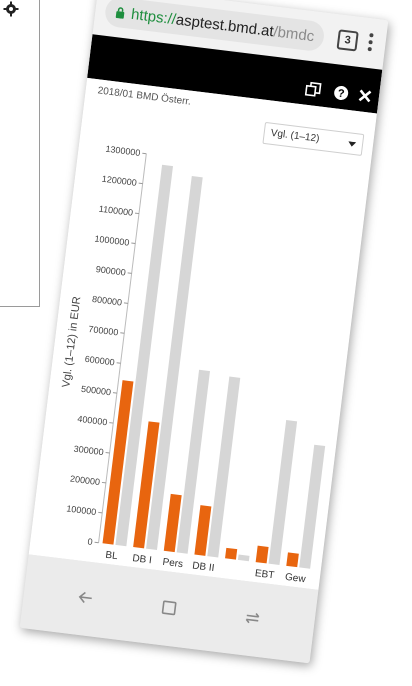 The image size is (412, 686). What do you see at coordinates (365, 96) in the screenshot?
I see `close-icon` at bounding box center [365, 96].